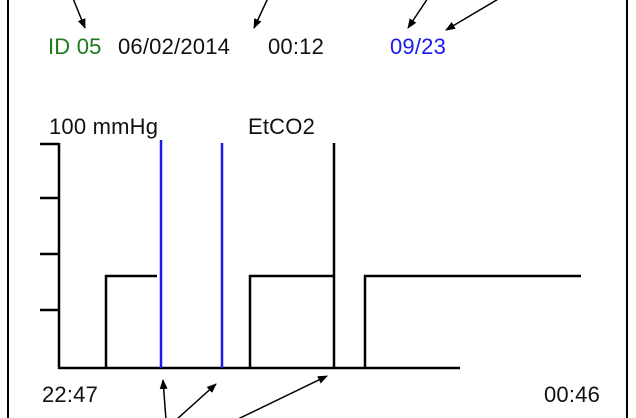 The height and width of the screenshot is (418, 636). I want to click on top-annotation-arrows, so click(285, 15).